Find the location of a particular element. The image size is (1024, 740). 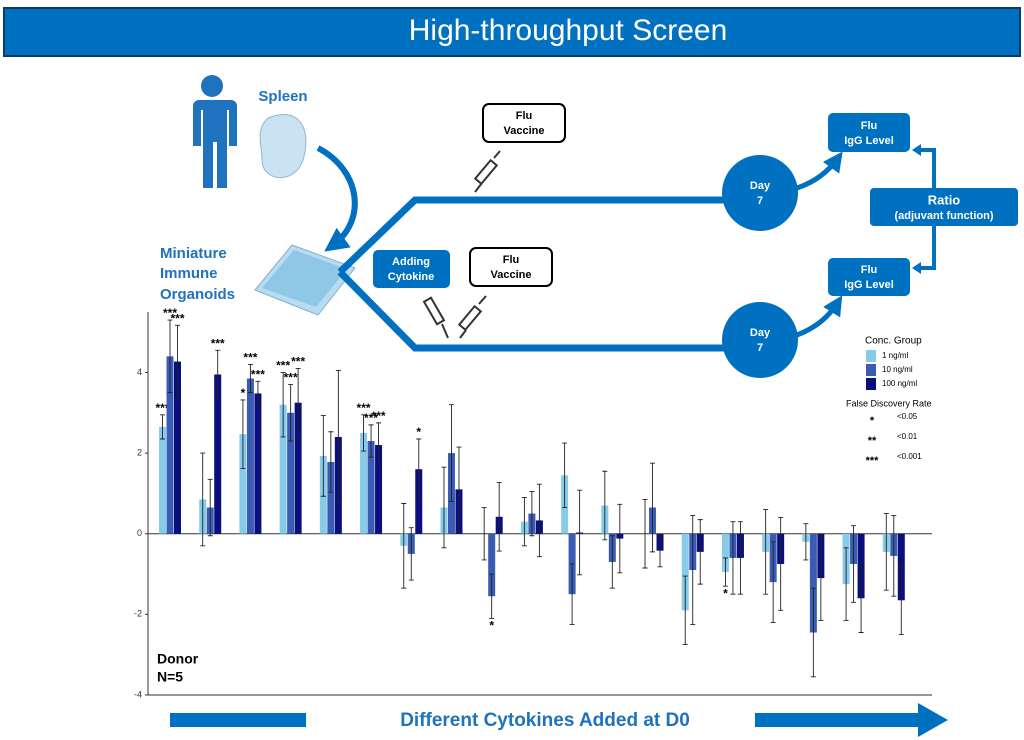

legend-label: 1 ng/ml is located at coordinates (895, 355).